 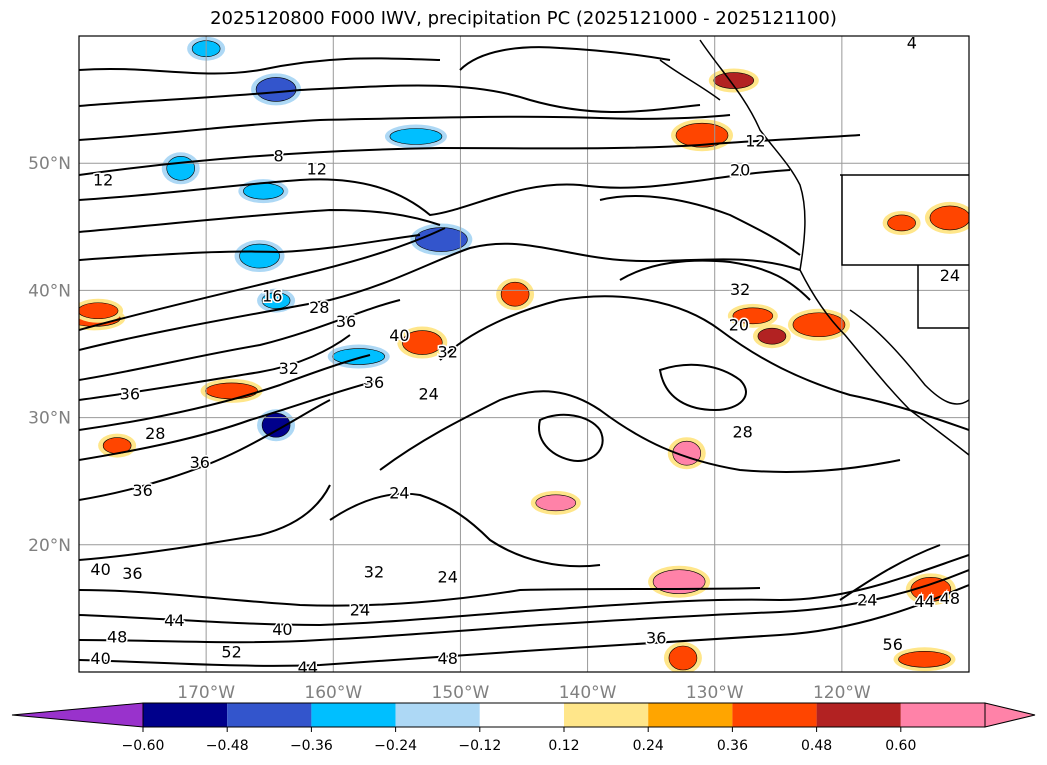 What do you see at coordinates (77, 715) in the screenshot?
I see `colorbar-extend-low` at bounding box center [77, 715].